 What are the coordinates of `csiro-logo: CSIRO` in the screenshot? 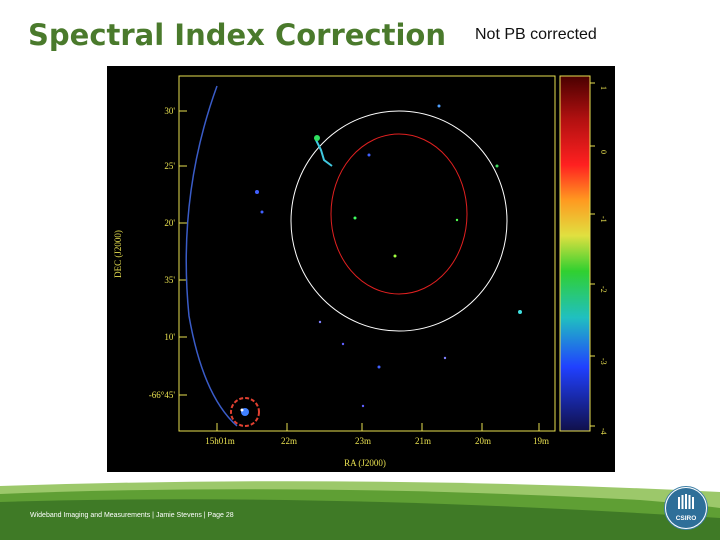 It's located at (686, 508).